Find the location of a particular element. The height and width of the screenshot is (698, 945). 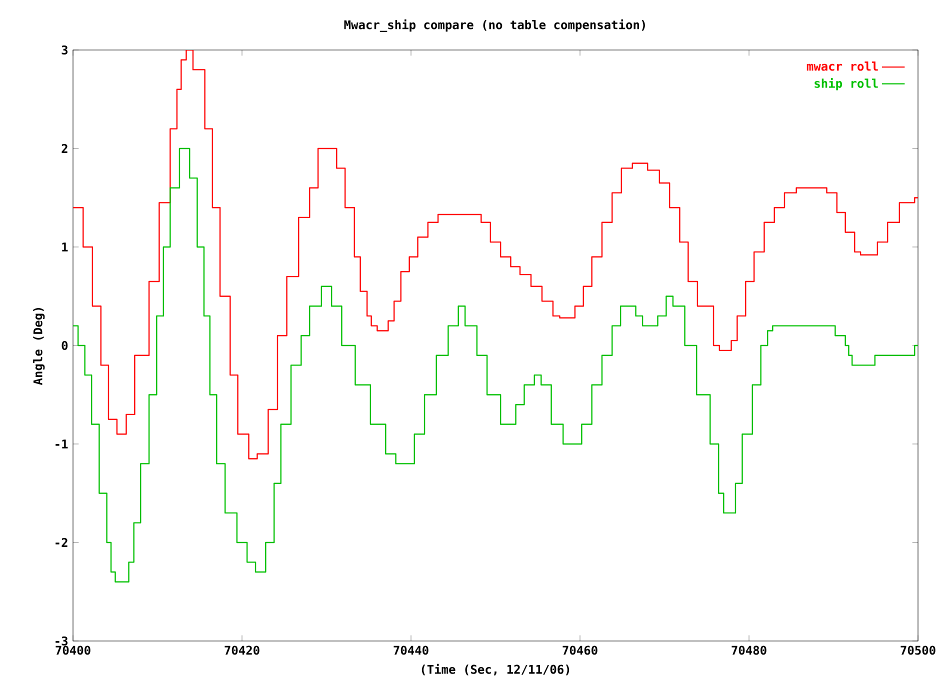

y-tick-label: 1 is located at coordinates (65, 247).